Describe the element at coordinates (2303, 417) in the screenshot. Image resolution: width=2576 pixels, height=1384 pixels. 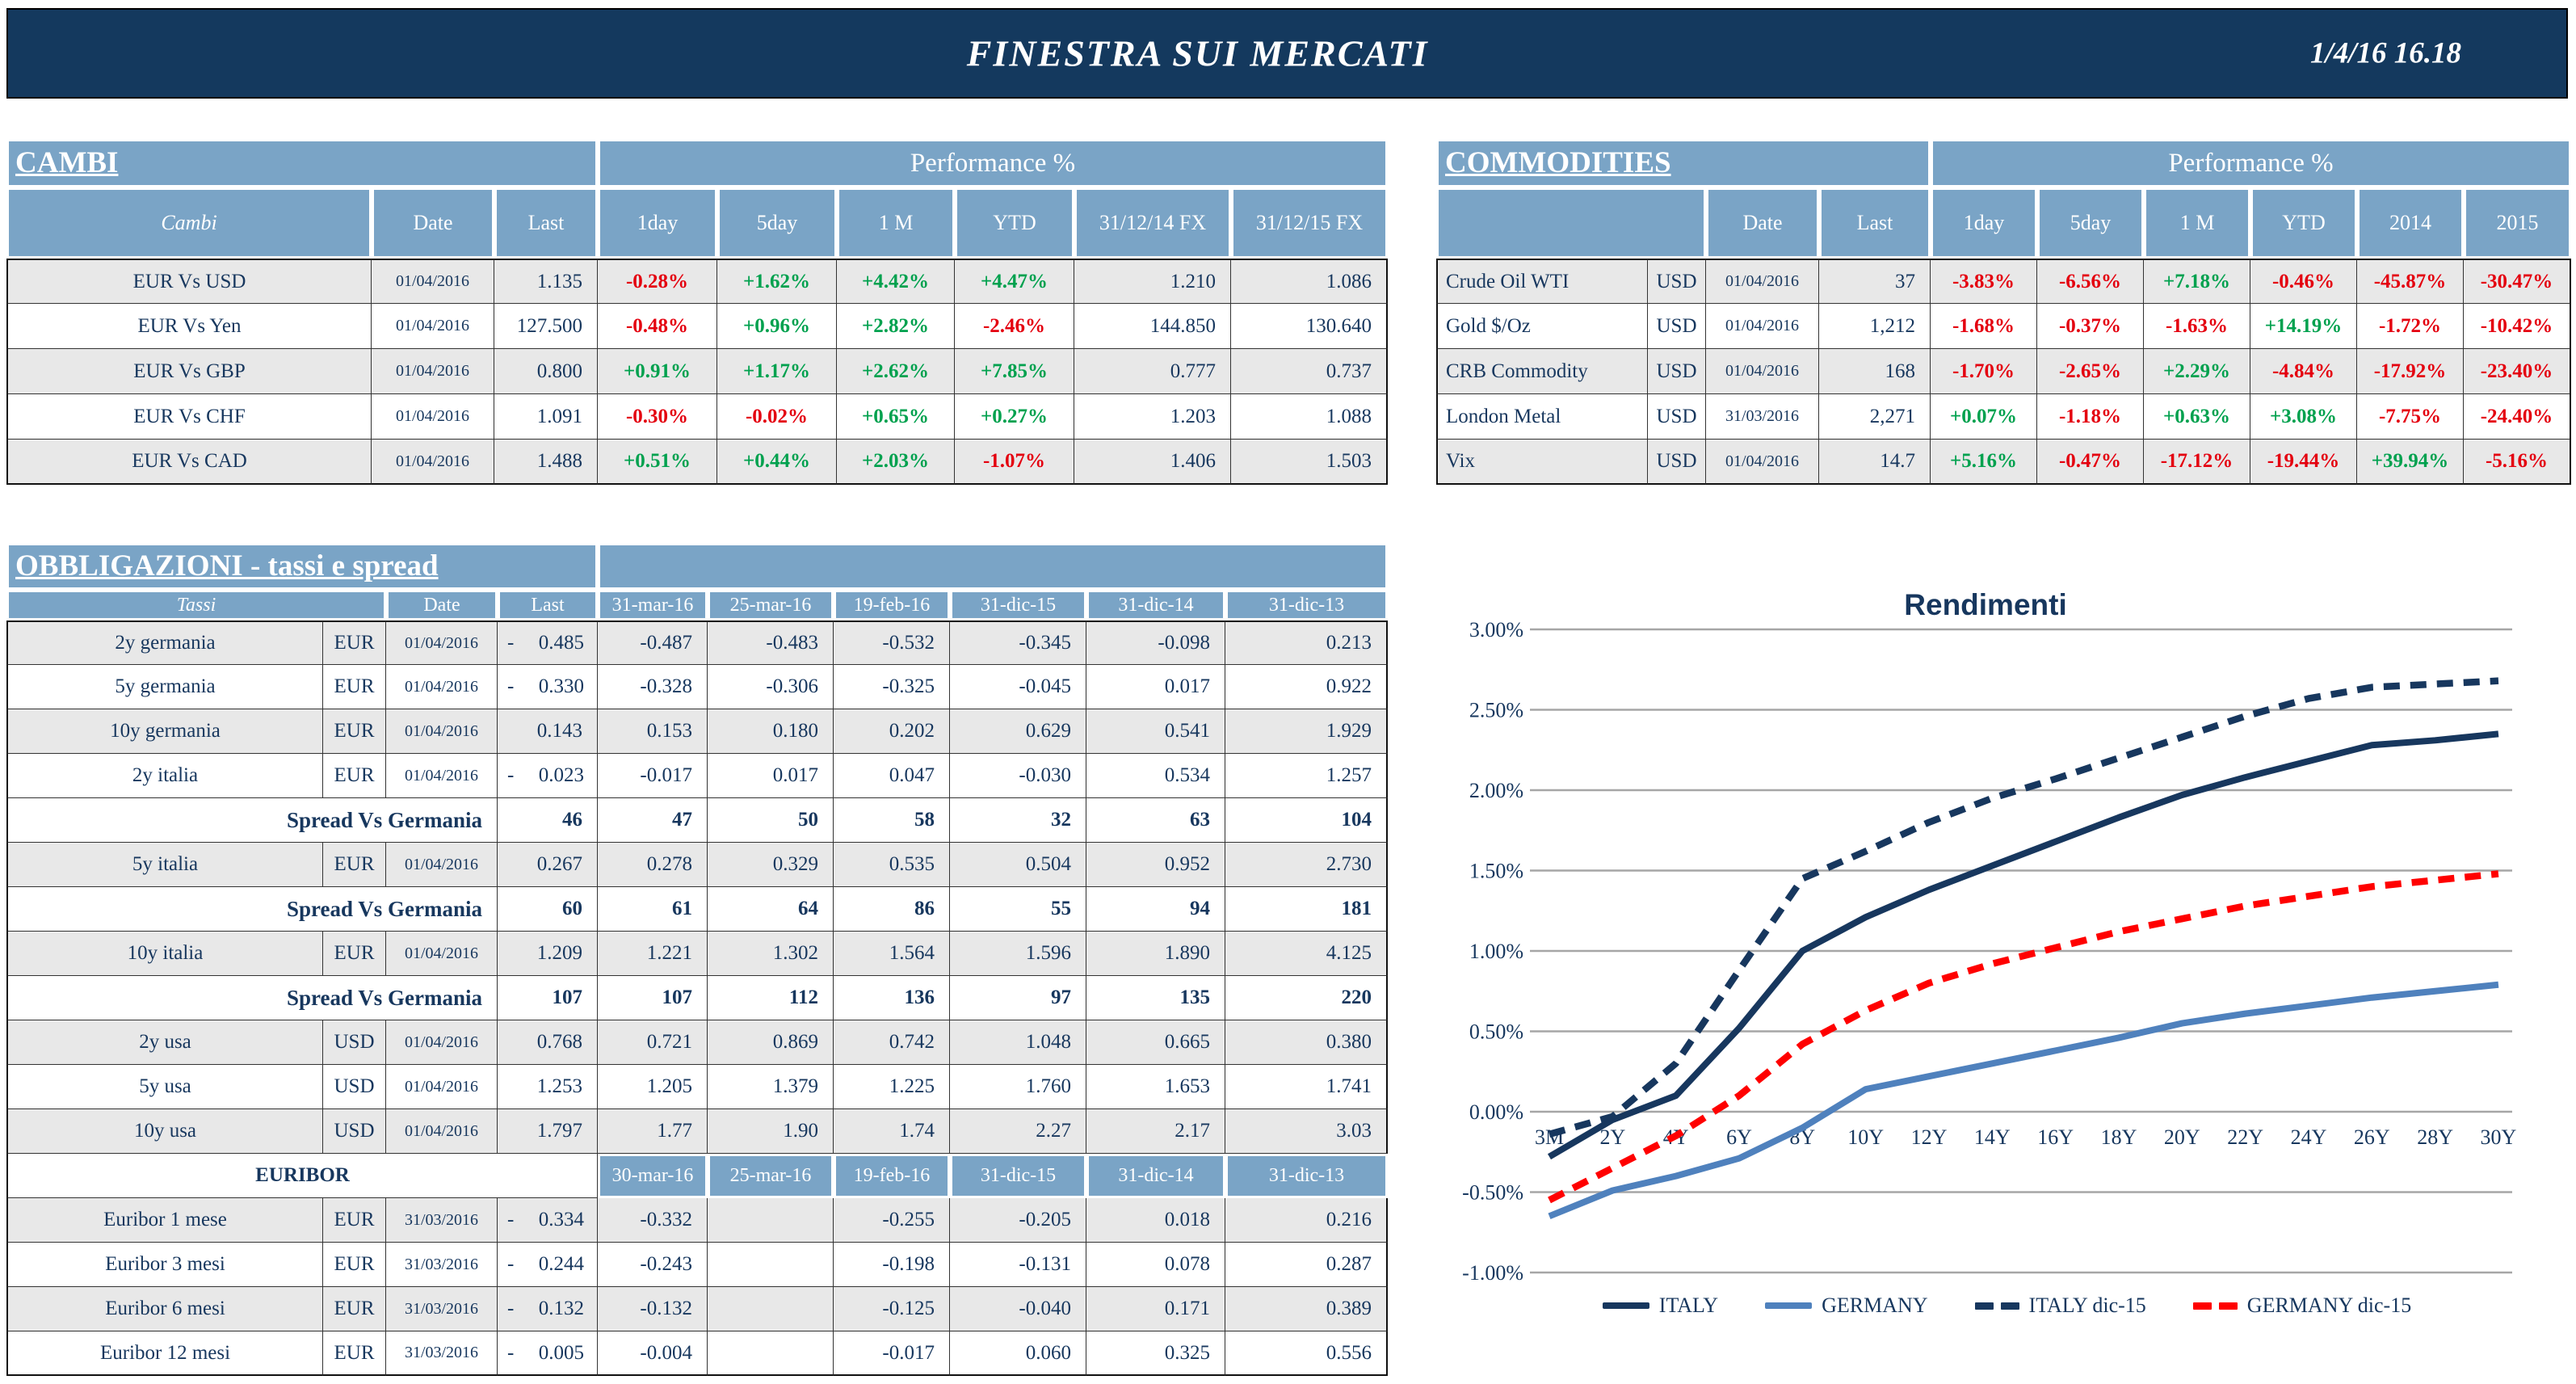
I see `perf-cell: +3.08%` at that location.